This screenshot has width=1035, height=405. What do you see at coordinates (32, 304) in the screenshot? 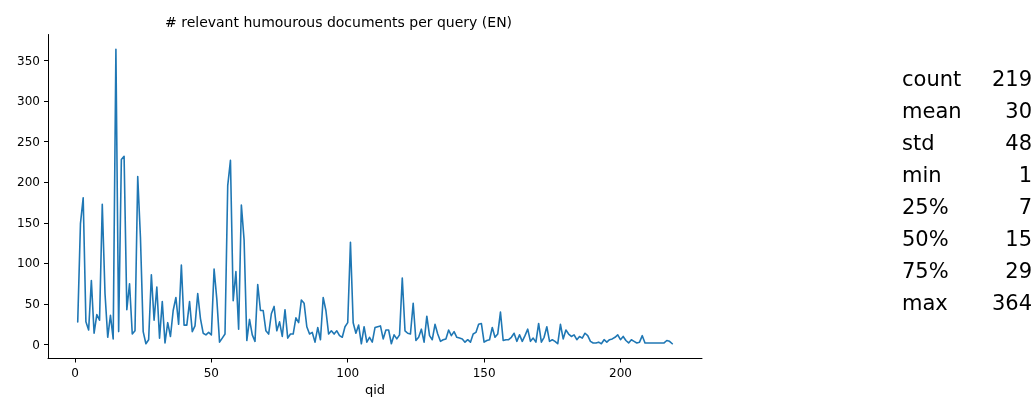
I see `y-tick-label: 50` at bounding box center [32, 304].